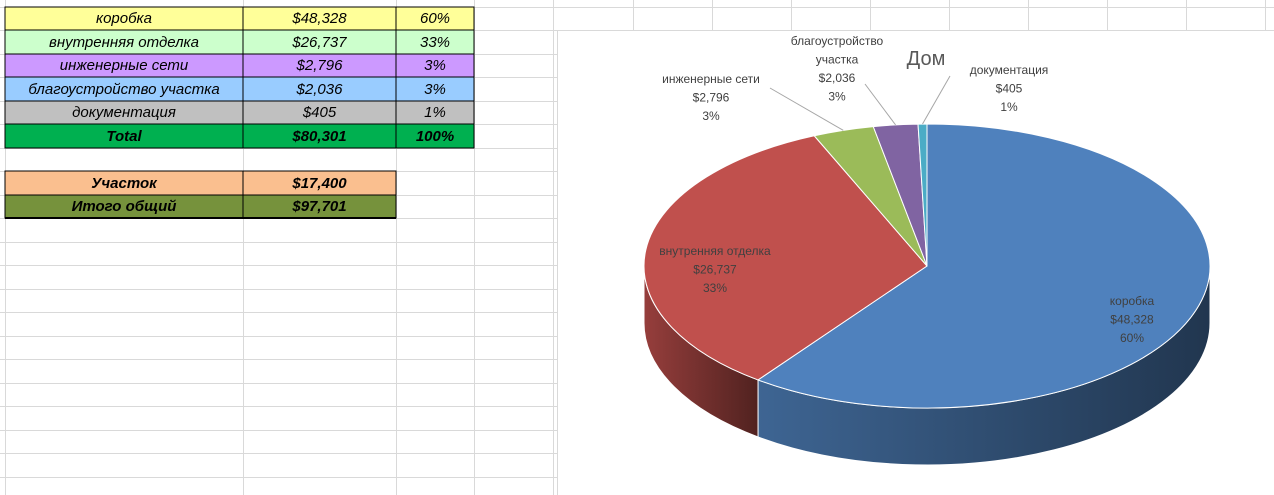 The image size is (1274, 495). What do you see at coordinates (124, 112) in the screenshot?
I see `row-5-name: документация` at bounding box center [124, 112].